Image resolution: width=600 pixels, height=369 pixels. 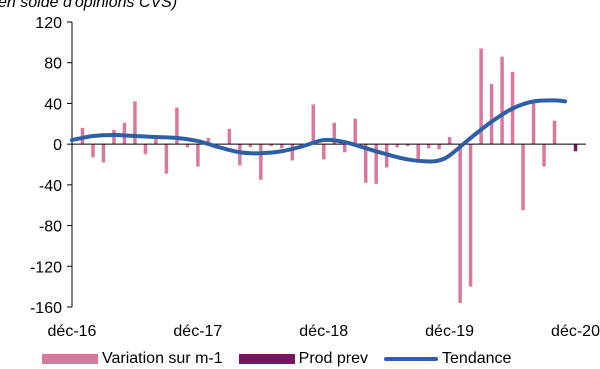 What do you see at coordinates (50, 186) in the screenshot?
I see `y-tick-label: -40` at bounding box center [50, 186].